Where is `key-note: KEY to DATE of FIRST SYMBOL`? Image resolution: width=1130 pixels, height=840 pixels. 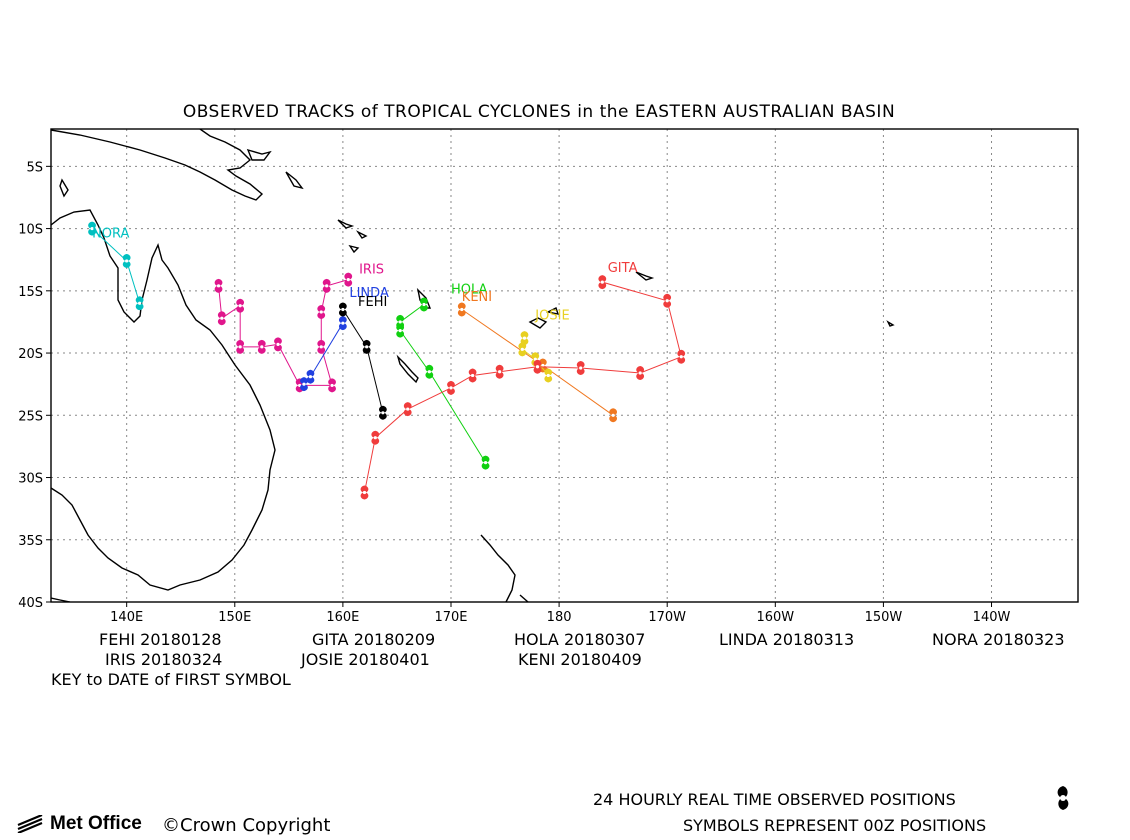 key-note: KEY to DATE of FIRST SYMBOL is located at coordinates (171, 679).